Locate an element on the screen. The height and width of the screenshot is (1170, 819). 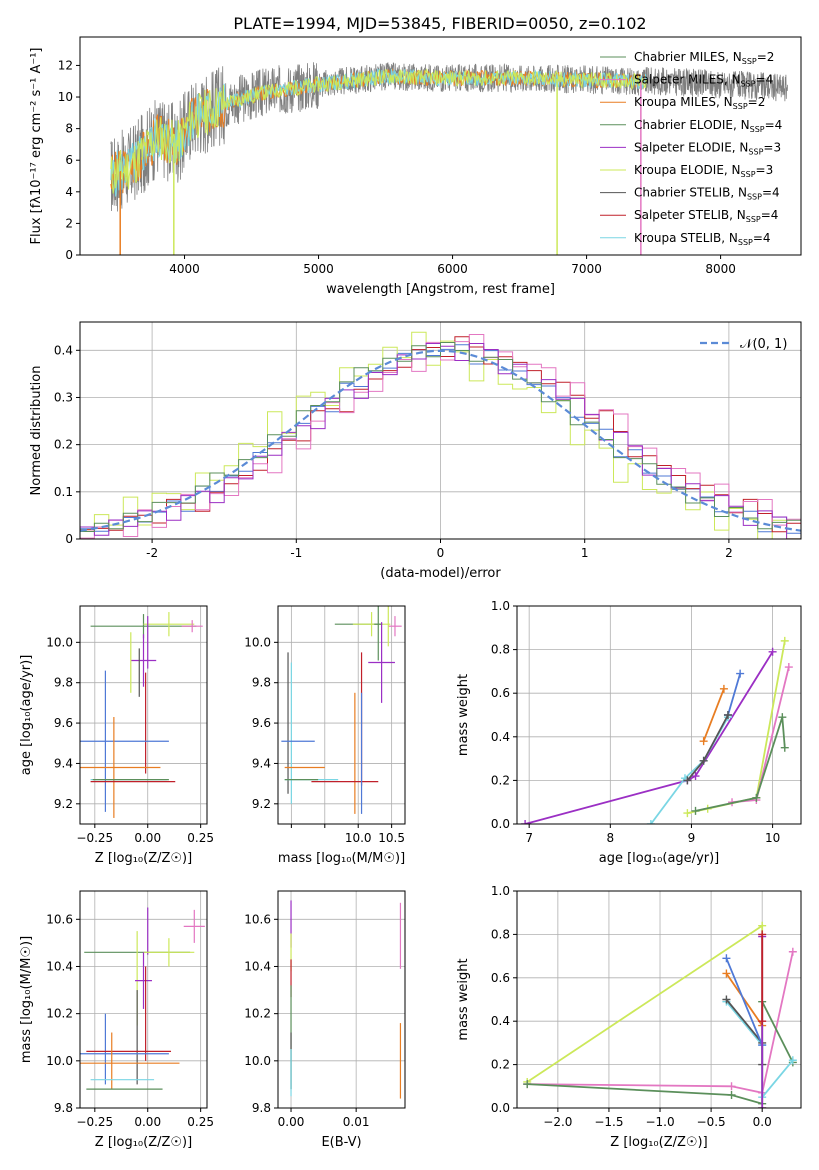
x-axis-label: (data-model)/error is located at coordinates (440, 573).